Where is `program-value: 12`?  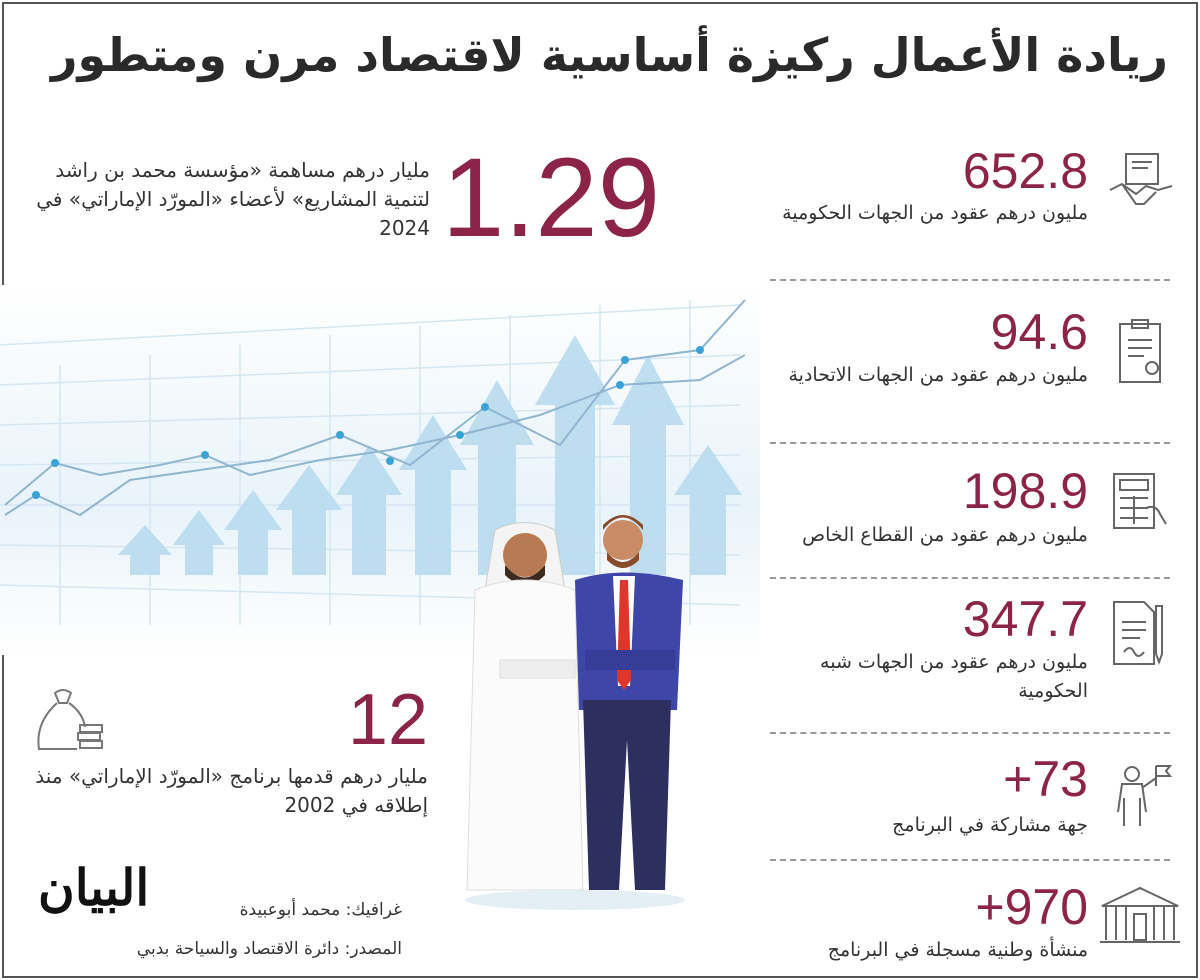 program-value: 12 is located at coordinates (387, 720).